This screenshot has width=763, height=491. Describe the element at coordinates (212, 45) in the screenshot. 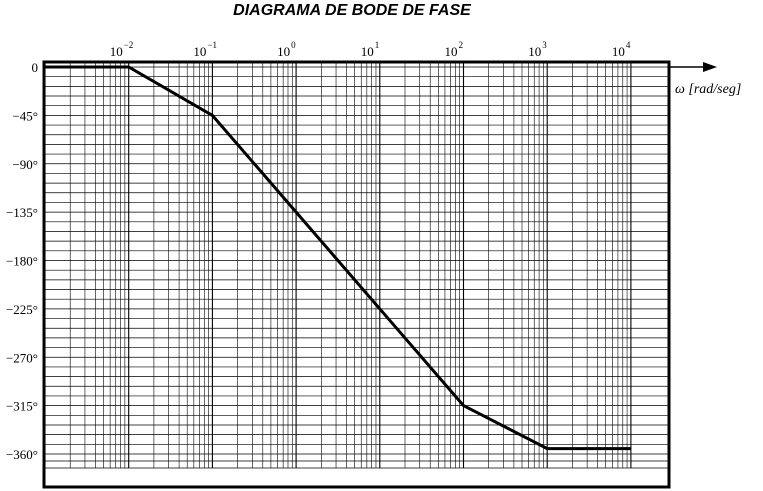

I see `x-tick-exponent: −1` at that location.